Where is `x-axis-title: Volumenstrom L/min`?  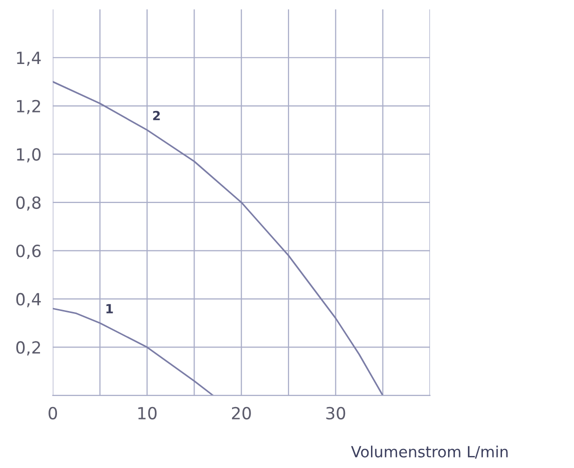
x-axis-title: Volumenstrom L/min is located at coordinates (429, 452).